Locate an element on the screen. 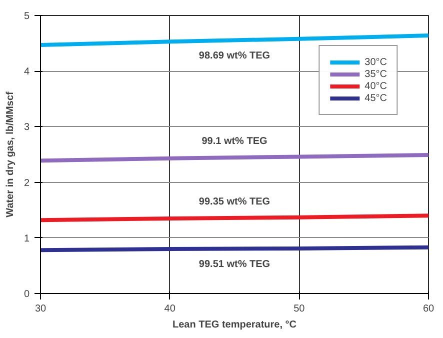 Image resolution: width=443 pixels, height=338 pixels. x-tick-label: 40 is located at coordinates (170, 309).